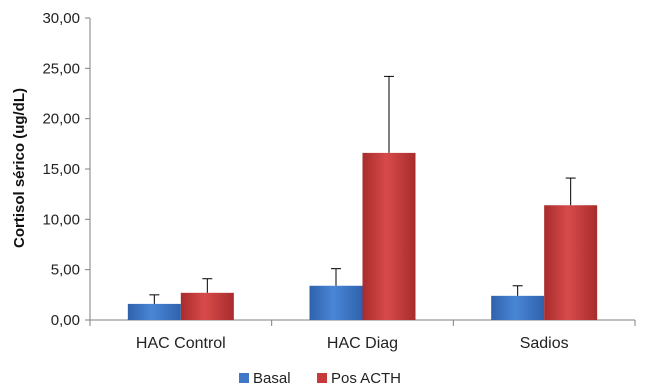  Describe the element at coordinates (65, 270) in the screenshot. I see `y-tick-label: 5,00` at that location.